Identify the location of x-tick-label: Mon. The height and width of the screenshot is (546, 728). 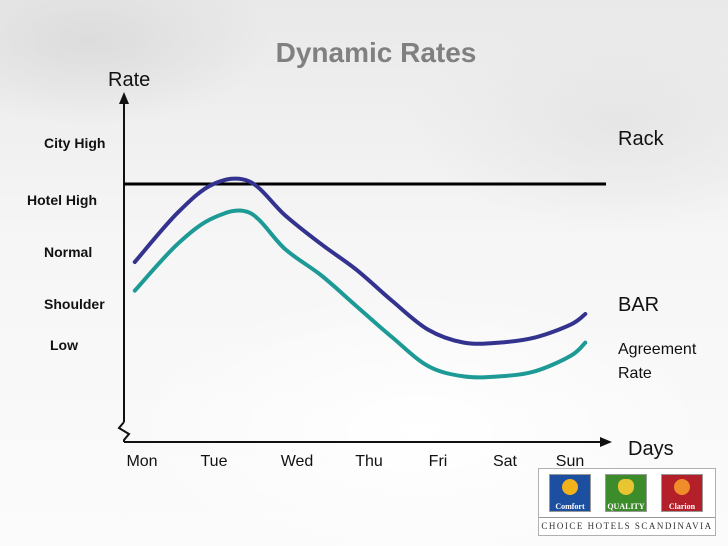
(141, 461).